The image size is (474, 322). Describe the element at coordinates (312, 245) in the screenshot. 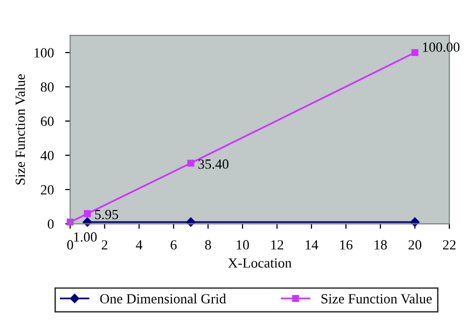

I see `x-tick-label: 14` at that location.